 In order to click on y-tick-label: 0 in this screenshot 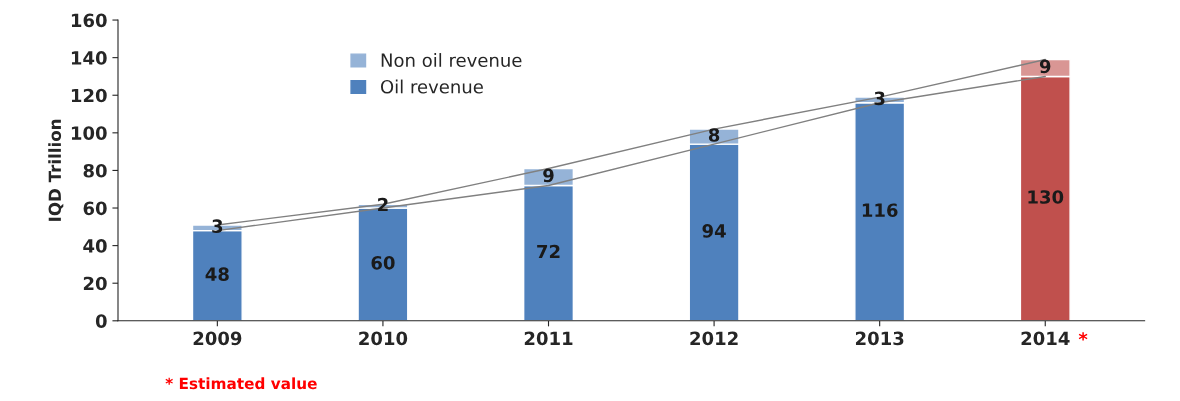, I will do `click(101, 321)`.